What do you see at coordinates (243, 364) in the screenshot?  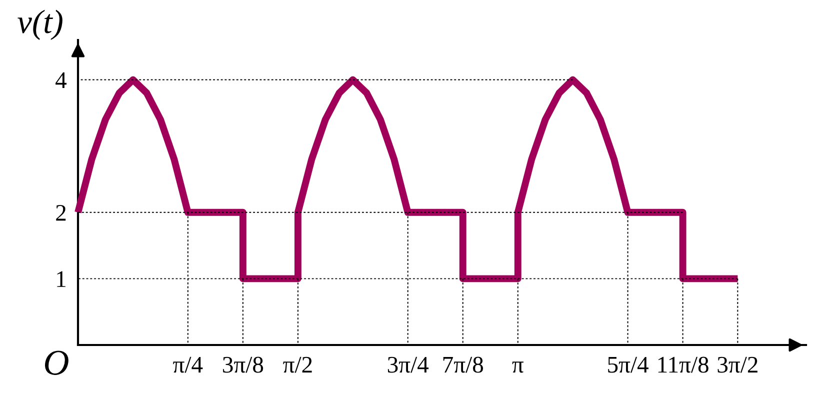 I see `x-tick-label: 3π/8` at bounding box center [243, 364].